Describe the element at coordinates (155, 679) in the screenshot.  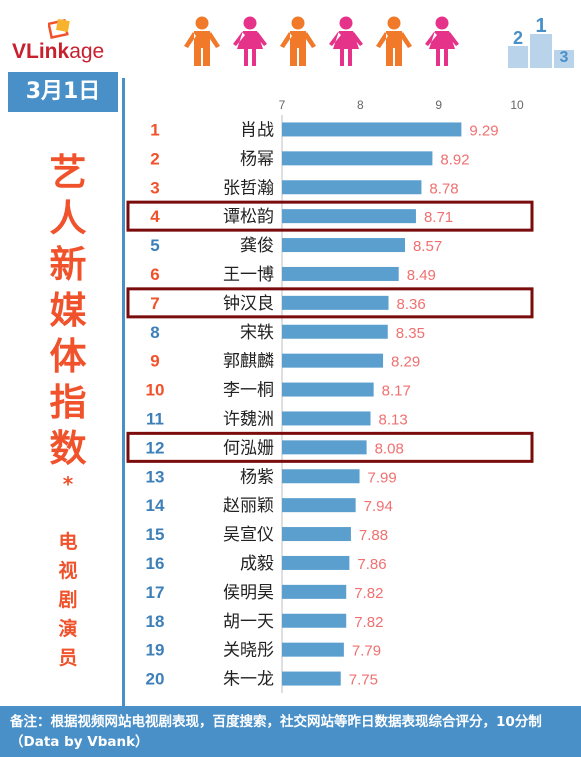
I see `rank-label: 20` at that location.